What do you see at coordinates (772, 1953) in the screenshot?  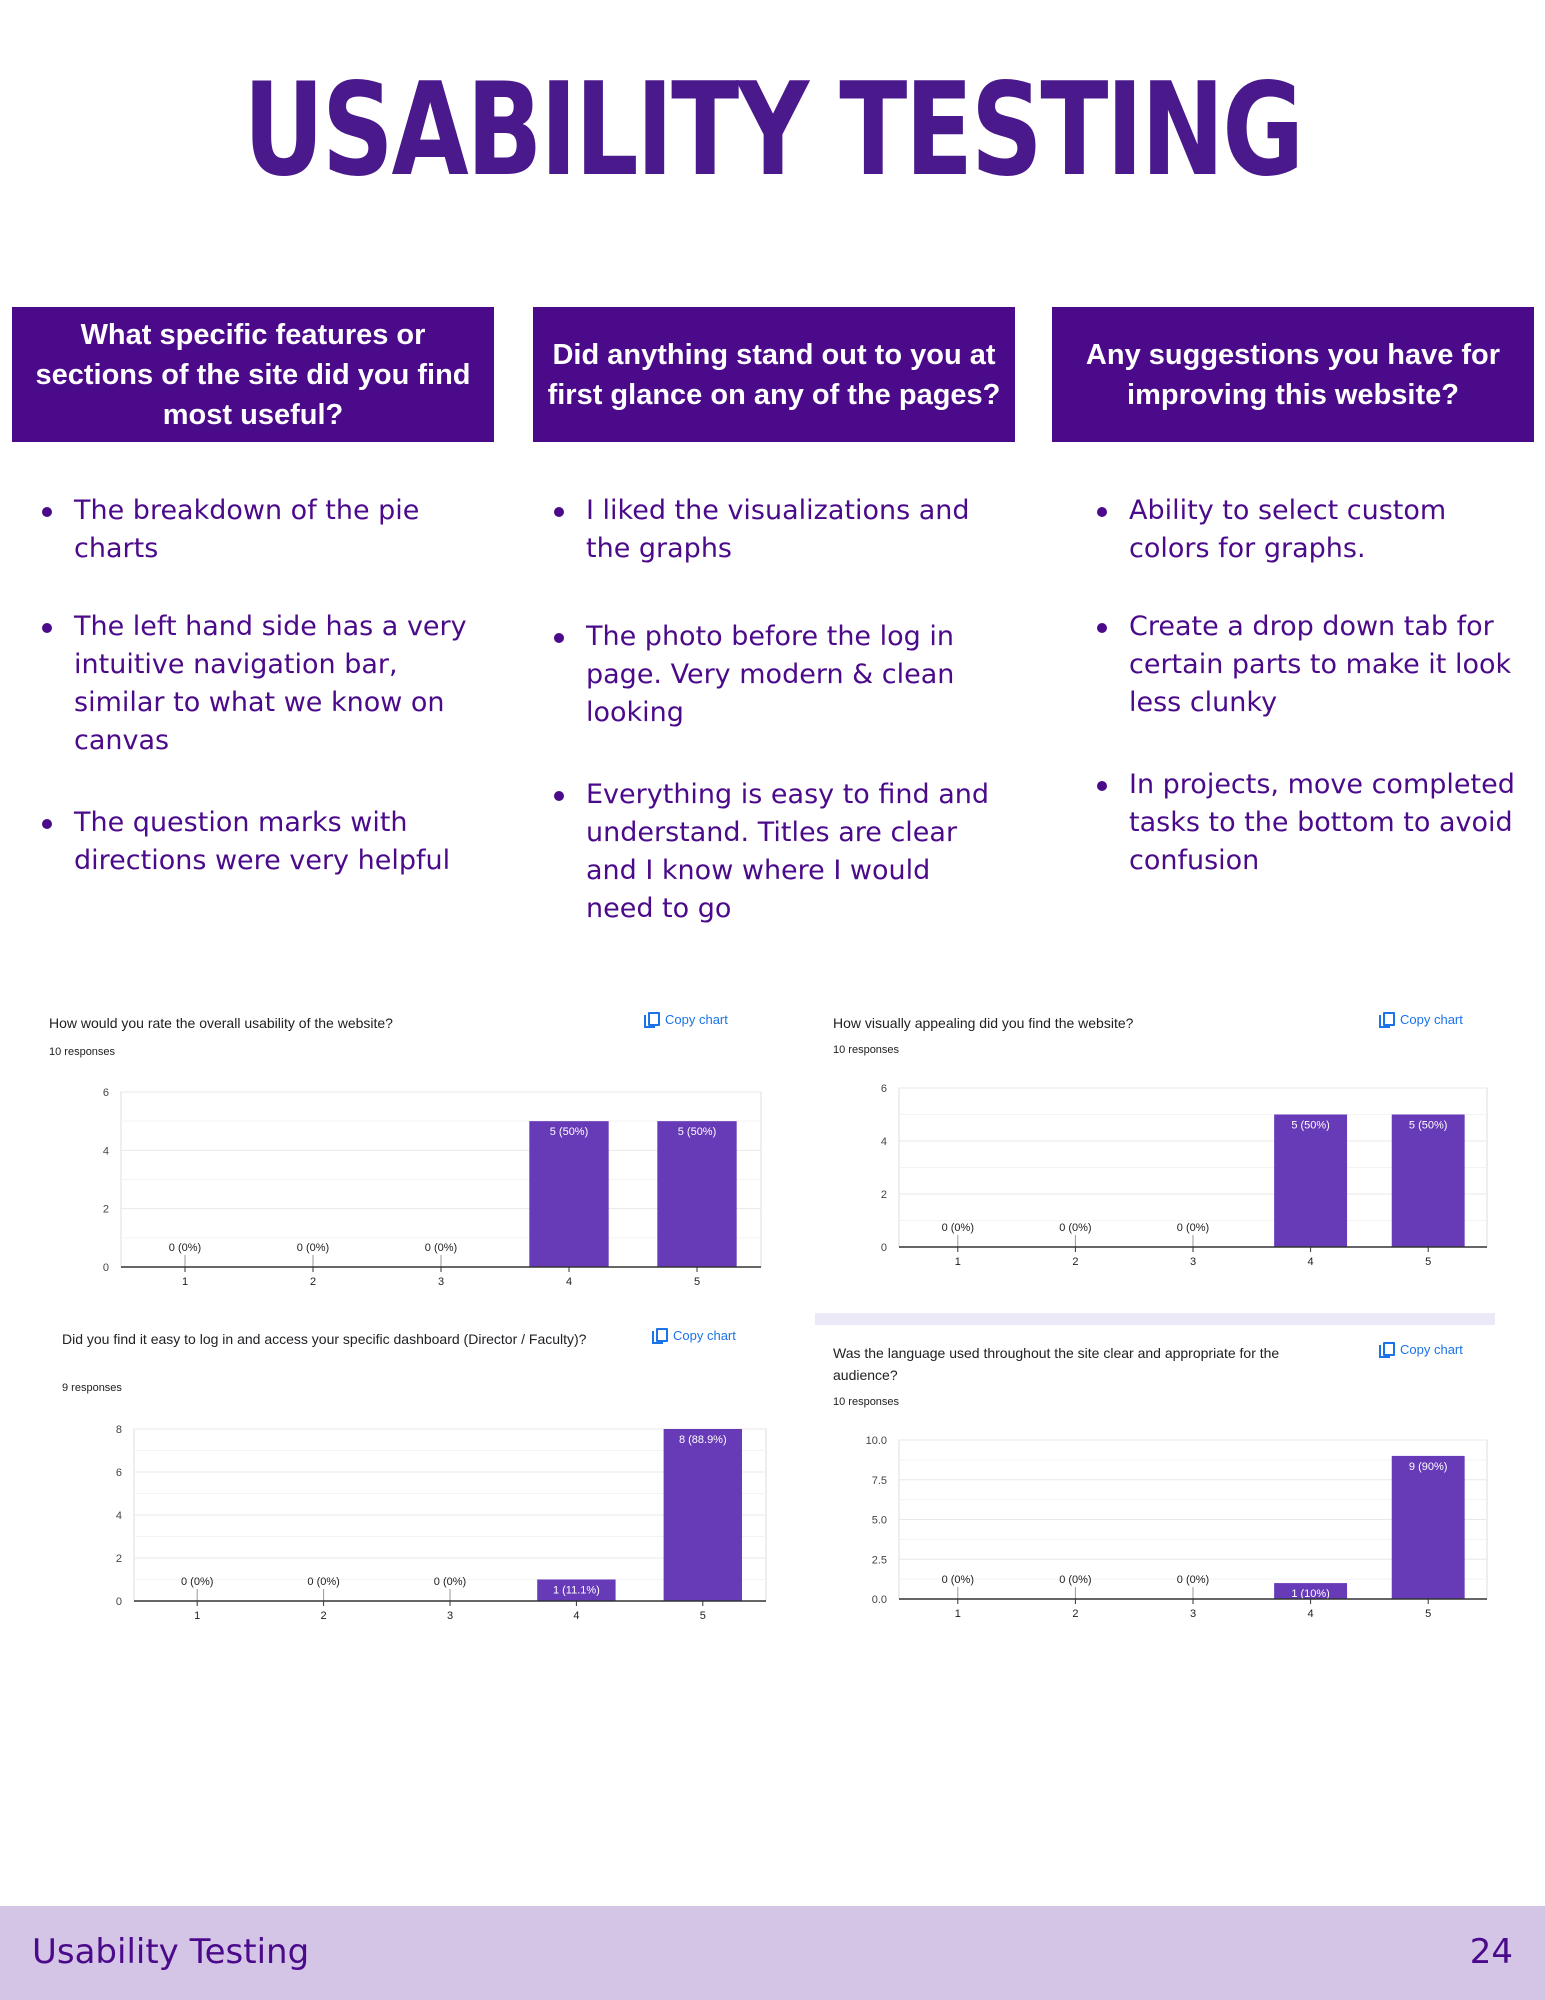 I see `page-footer: Usability Testing 24` at bounding box center [772, 1953].